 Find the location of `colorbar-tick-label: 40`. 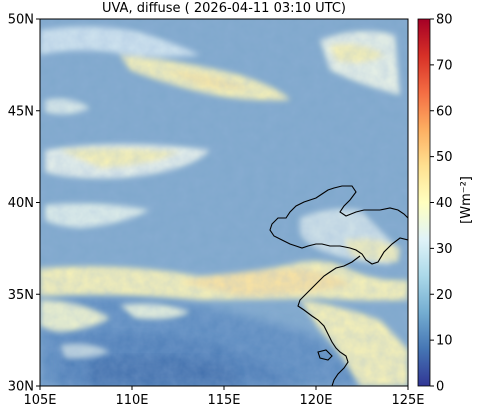

colorbar-tick-label: 40 is located at coordinates (444, 203).